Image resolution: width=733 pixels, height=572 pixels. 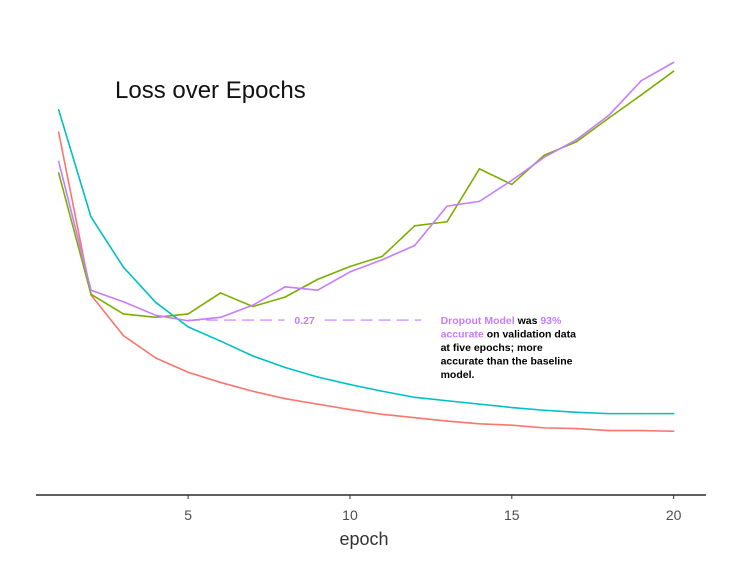 I want to click on annotation-text-segment: at five epochs; more, so click(x=492, y=348).